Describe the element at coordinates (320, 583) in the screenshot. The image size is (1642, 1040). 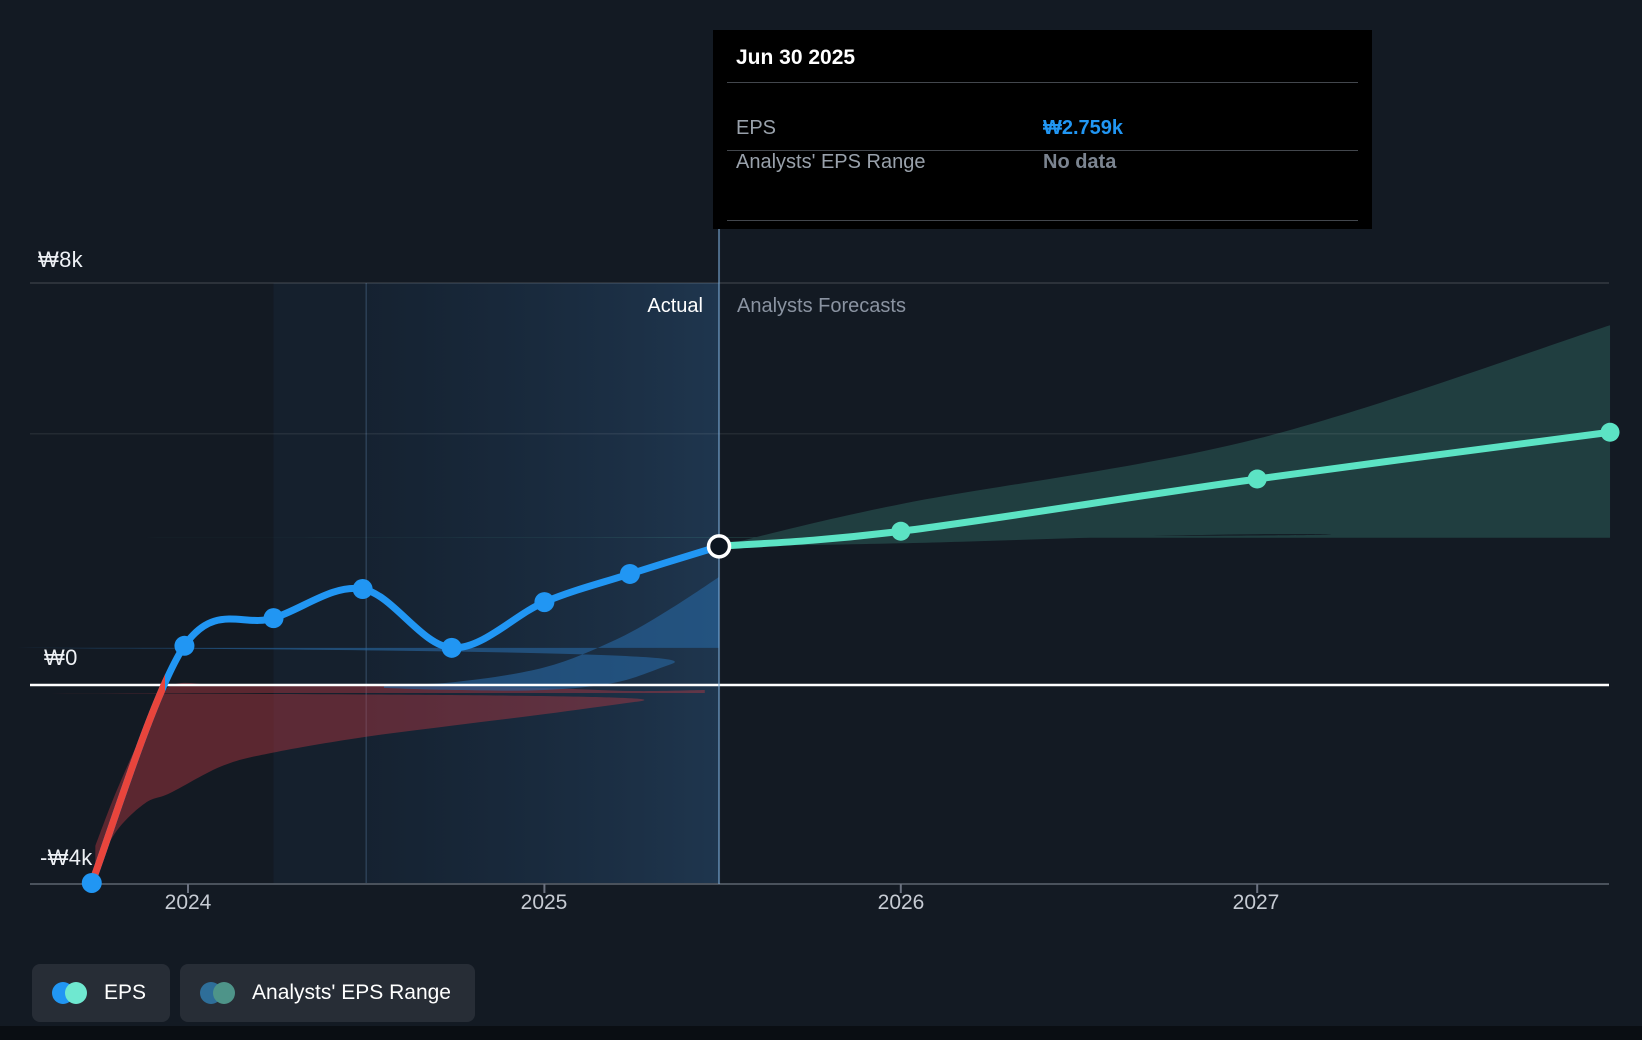
I see `pre-highlight-band` at that location.